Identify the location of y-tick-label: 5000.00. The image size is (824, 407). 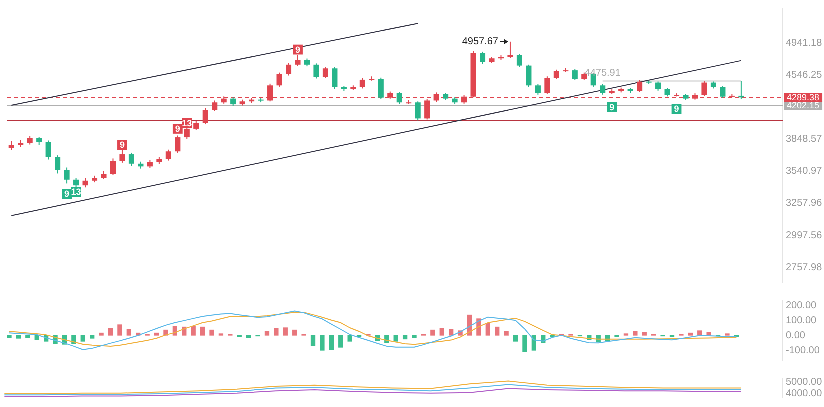
(804, 382).